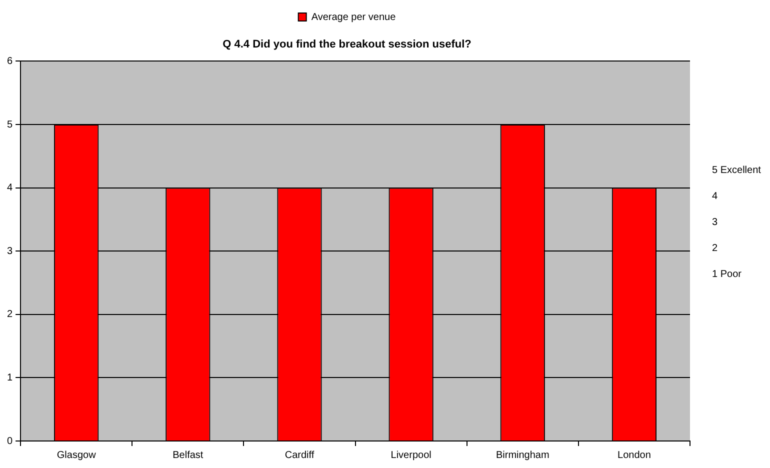  I want to click on y-tick-label: 4, so click(10, 188).